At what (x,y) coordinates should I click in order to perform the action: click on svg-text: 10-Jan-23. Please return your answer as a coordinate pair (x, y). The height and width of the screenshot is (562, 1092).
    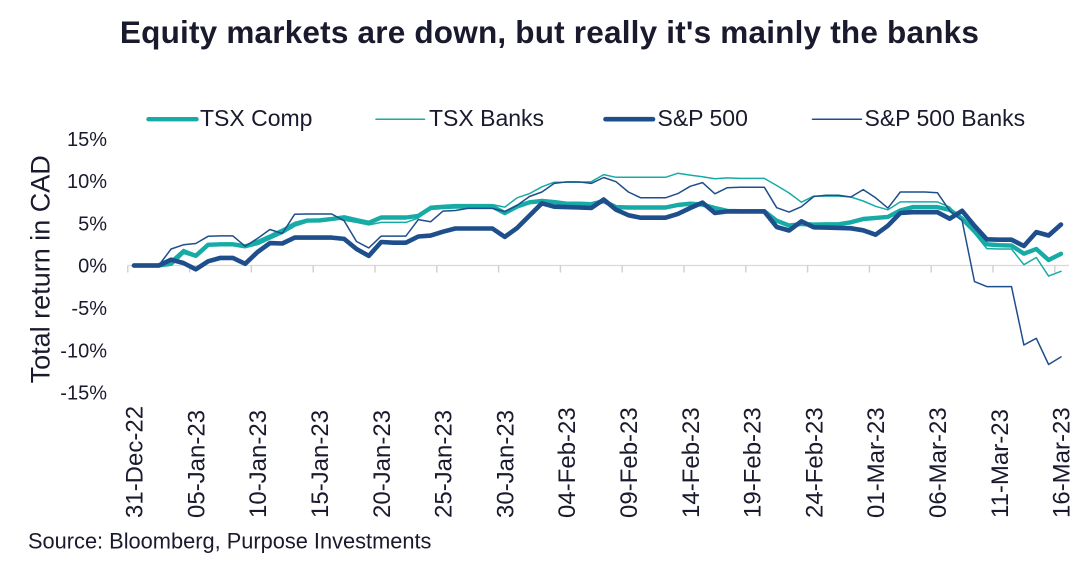
    Looking at the image, I should click on (258, 464).